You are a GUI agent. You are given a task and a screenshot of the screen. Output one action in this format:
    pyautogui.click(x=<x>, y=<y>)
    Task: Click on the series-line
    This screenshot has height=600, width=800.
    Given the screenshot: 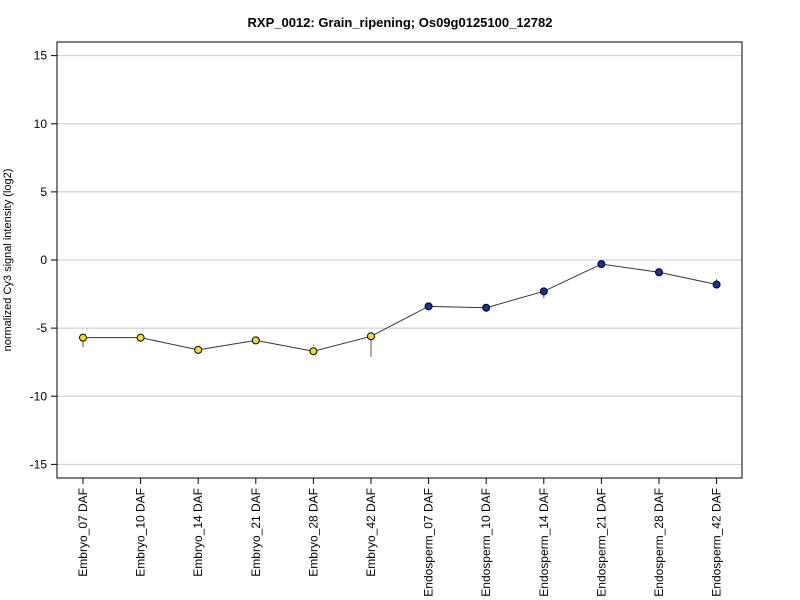 What is the action you would take?
    pyautogui.click(x=400, y=307)
    